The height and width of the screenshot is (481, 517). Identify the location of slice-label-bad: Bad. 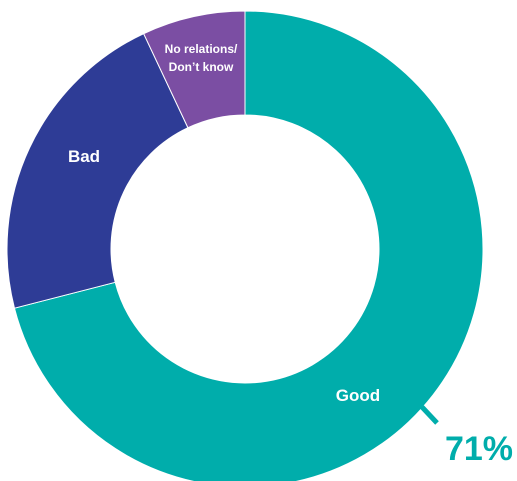
(84, 156).